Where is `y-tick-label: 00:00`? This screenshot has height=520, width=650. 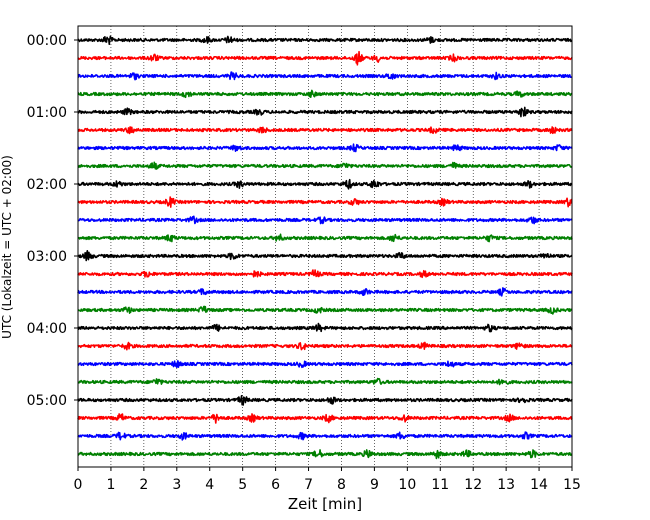 y-tick-label: 00:00 is located at coordinates (47, 41).